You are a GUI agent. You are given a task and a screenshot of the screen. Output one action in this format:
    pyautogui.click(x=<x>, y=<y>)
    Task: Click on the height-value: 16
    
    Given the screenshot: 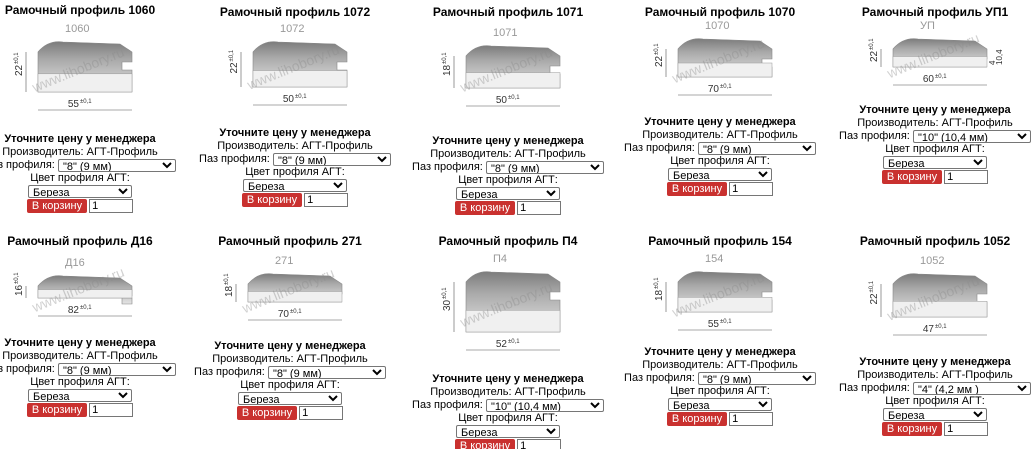 What is the action you would take?
    pyautogui.click(x=19, y=290)
    